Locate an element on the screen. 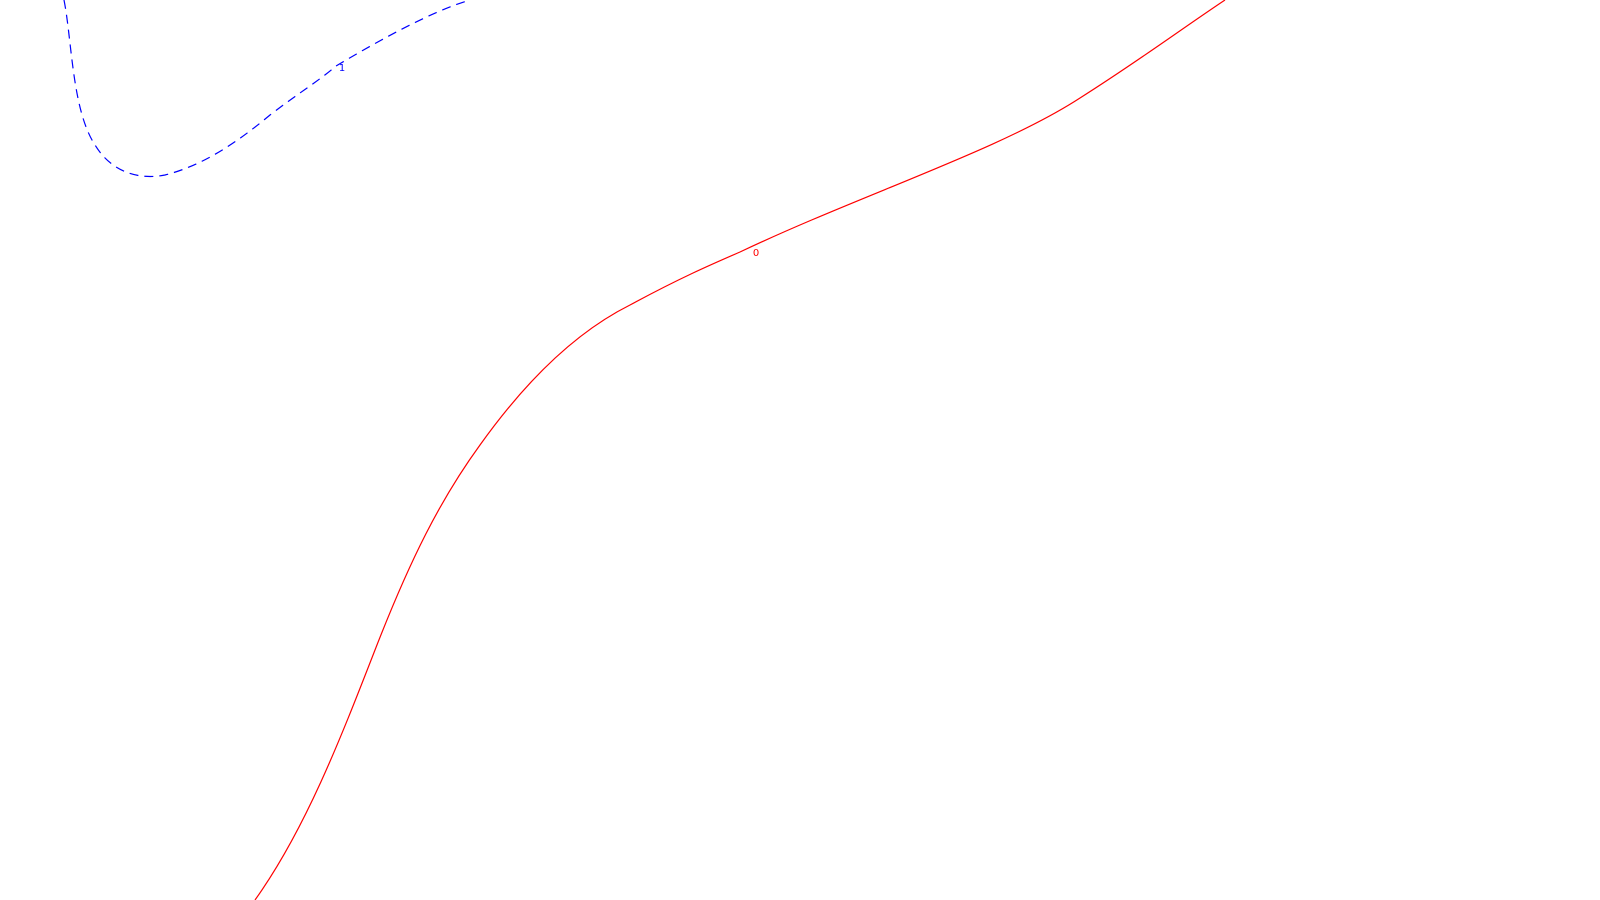  contour-line-level-1: 1 is located at coordinates (267, 89).